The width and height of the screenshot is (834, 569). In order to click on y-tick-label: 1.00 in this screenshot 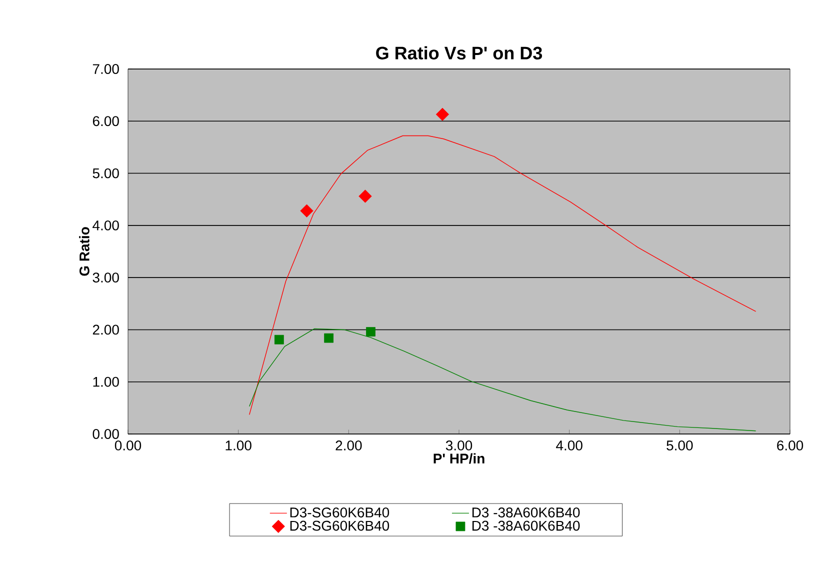, I will do `click(106, 381)`.